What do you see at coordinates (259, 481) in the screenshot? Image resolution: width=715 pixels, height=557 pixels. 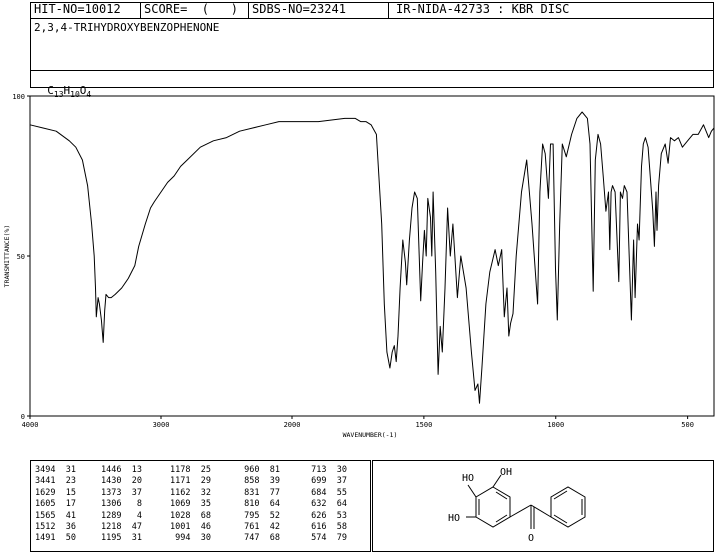 I see `peak-entry: 858 39` at bounding box center [259, 481].